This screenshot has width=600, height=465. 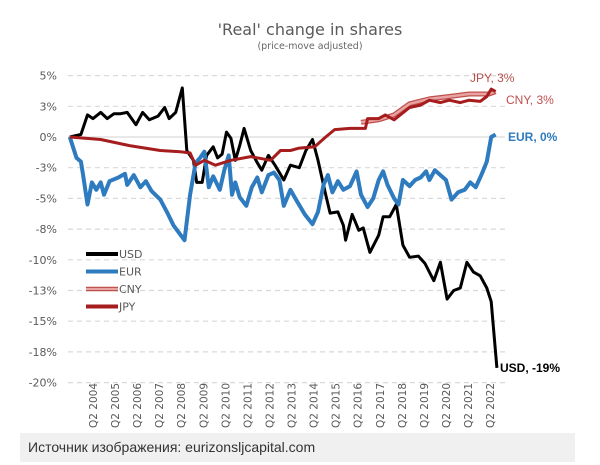 What do you see at coordinates (226, 405) in the screenshot?
I see `x-tick-label: Q2 2010` at bounding box center [226, 405].